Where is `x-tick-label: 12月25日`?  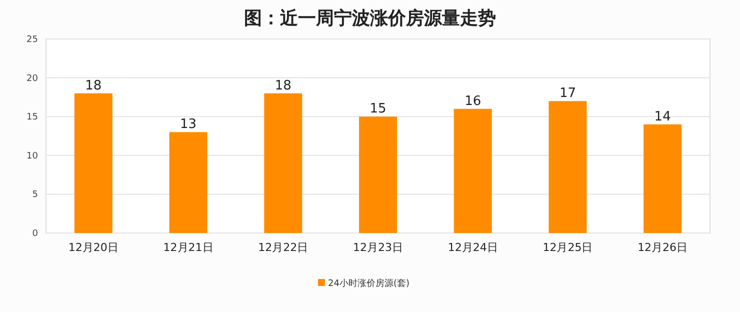
x-tick-label: 12月25日 is located at coordinates (567, 247).